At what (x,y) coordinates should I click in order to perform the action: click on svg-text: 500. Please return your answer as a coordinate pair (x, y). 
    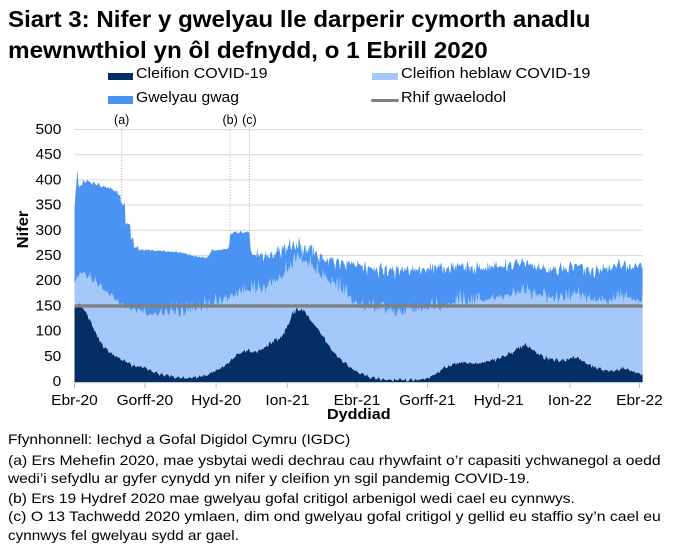
    Looking at the image, I should click on (49, 130).